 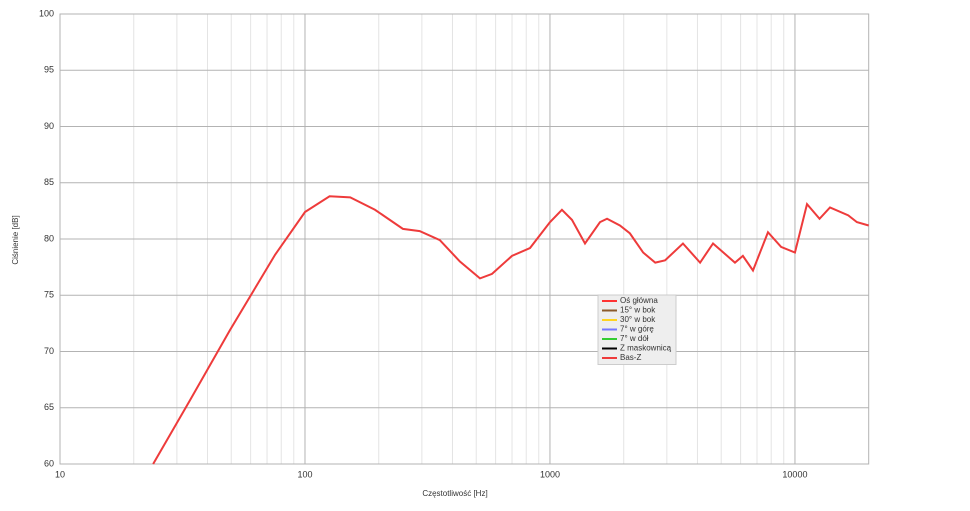 What do you see at coordinates (49, 407) in the screenshot?
I see `y-tick-label: 65` at bounding box center [49, 407].